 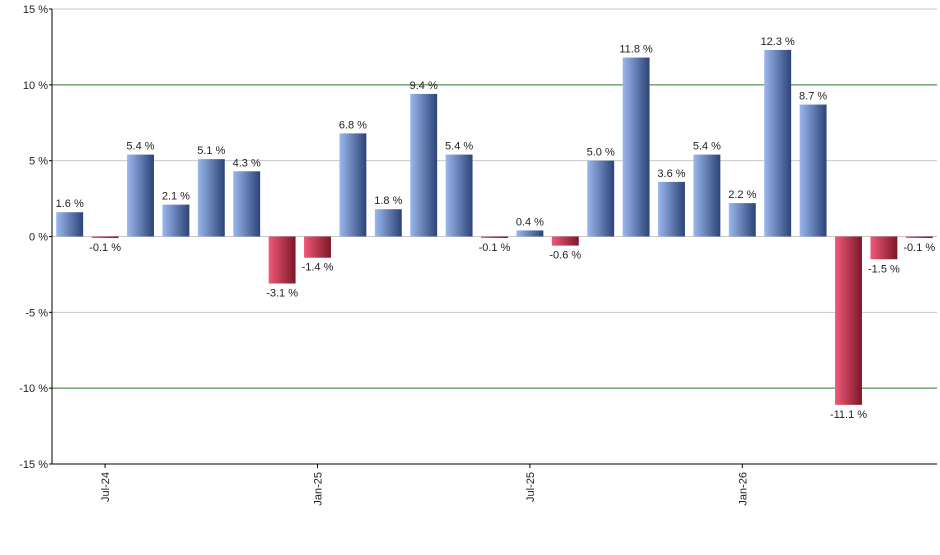 I want to click on data-label: -1.5 %, so click(x=884, y=269).